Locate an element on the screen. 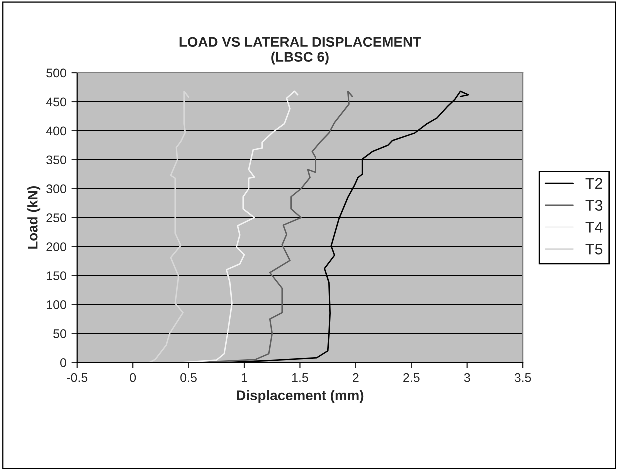  y-tick-label: 200 is located at coordinates (56, 247).